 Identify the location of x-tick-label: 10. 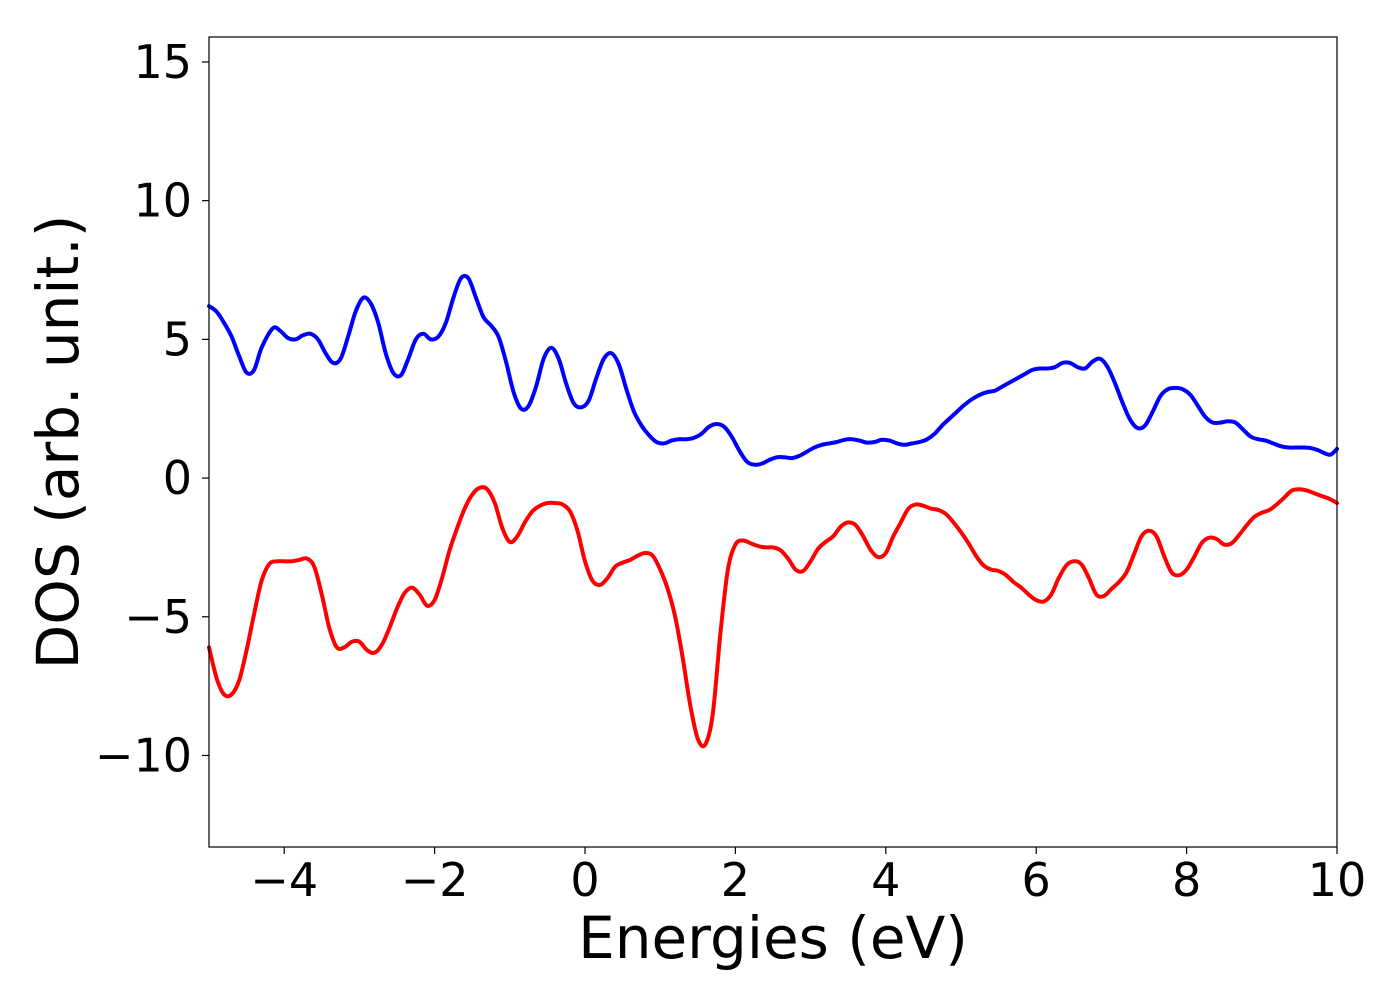
(1337, 880).